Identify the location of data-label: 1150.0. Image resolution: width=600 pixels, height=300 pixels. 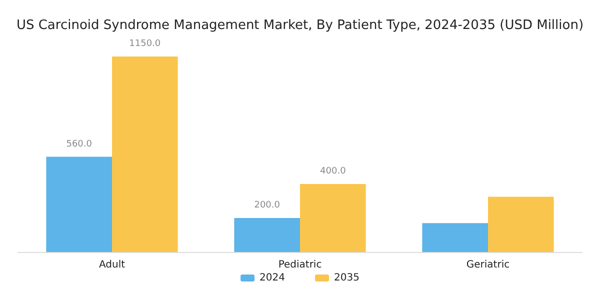
(145, 44).